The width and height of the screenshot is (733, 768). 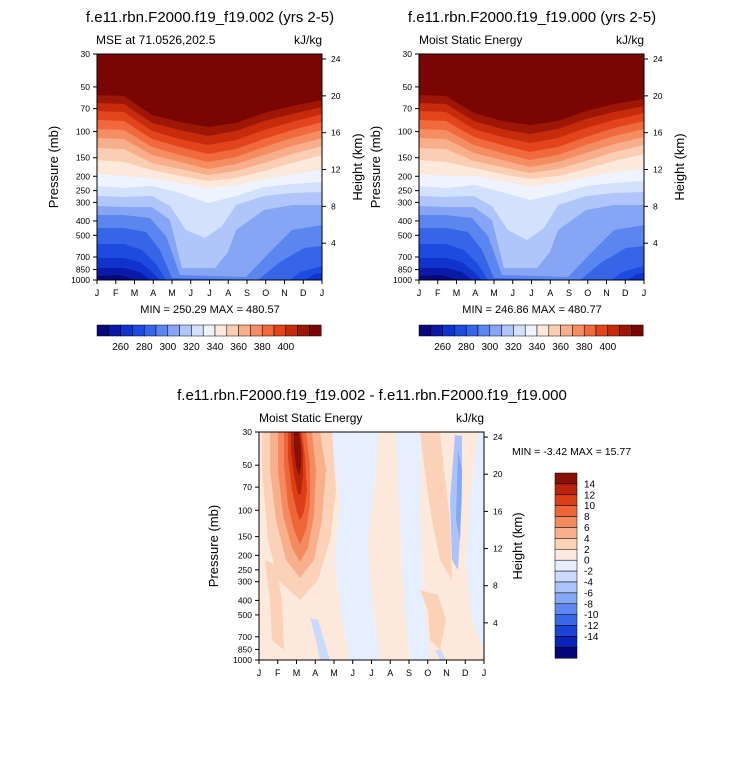 What do you see at coordinates (245, 510) in the screenshot?
I see `panel-diff-y-tick-label: 100` at bounding box center [245, 510].